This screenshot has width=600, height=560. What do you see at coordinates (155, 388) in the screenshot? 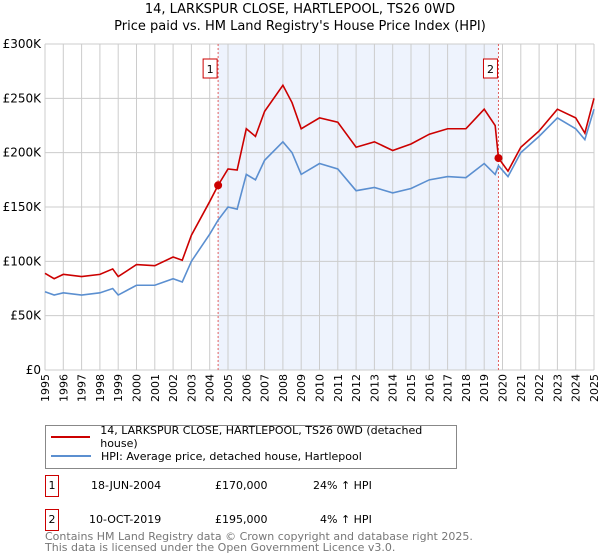
I see `x-tick-label: 2001` at bounding box center [155, 388].